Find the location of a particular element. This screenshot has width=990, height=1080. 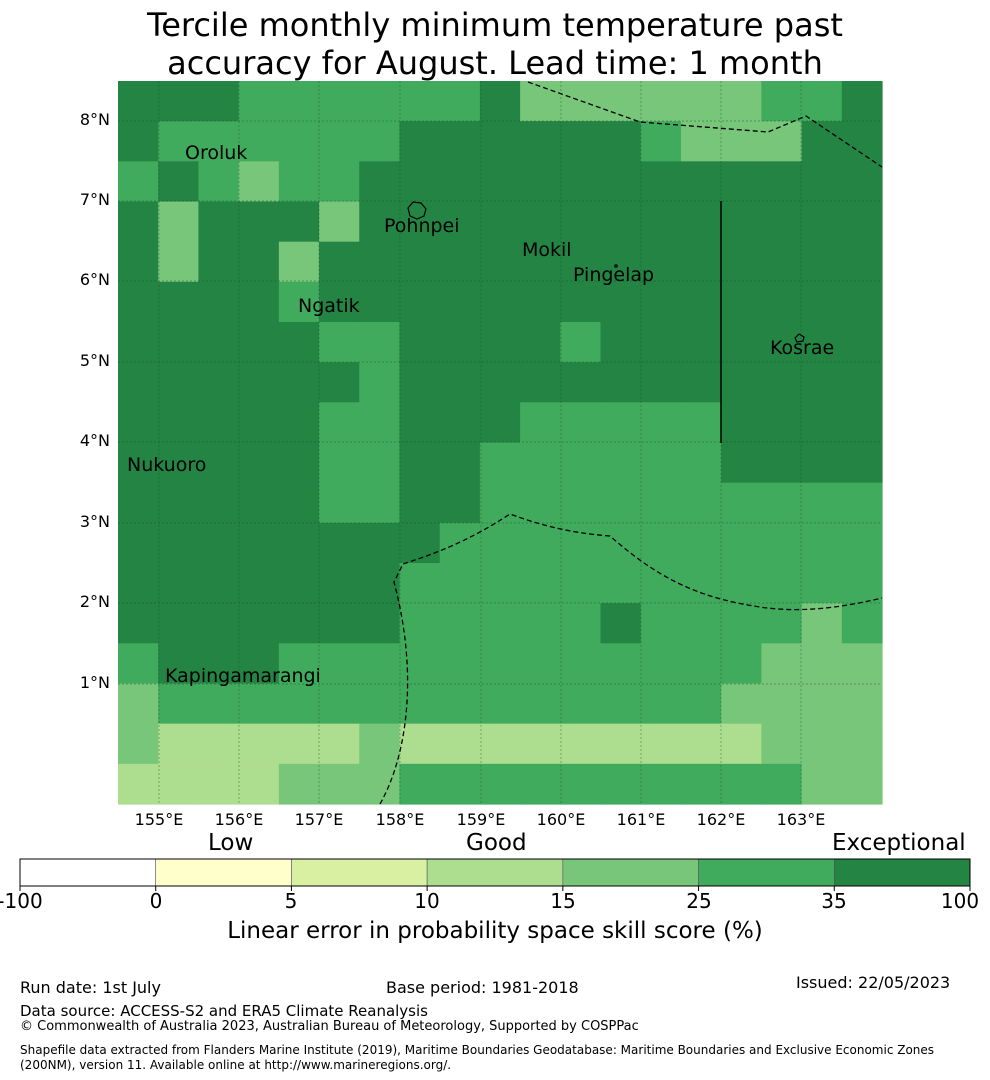

colorbar-tick-0: 0 is located at coordinates (156, 901).